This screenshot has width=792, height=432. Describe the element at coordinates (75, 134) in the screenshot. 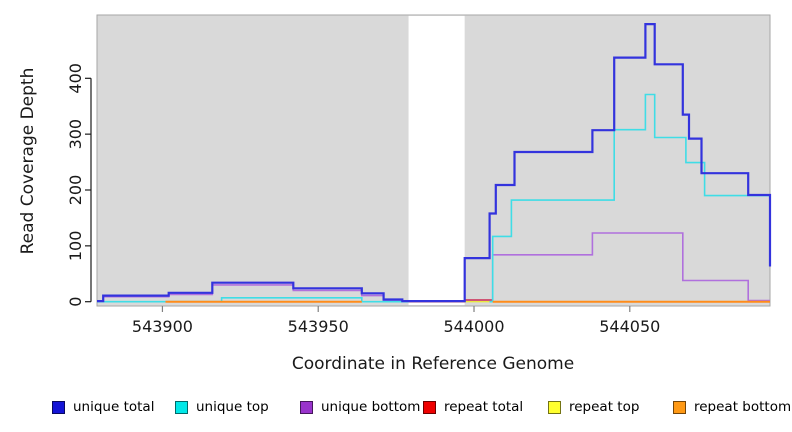

I see `y-tick-label: 300` at that location.